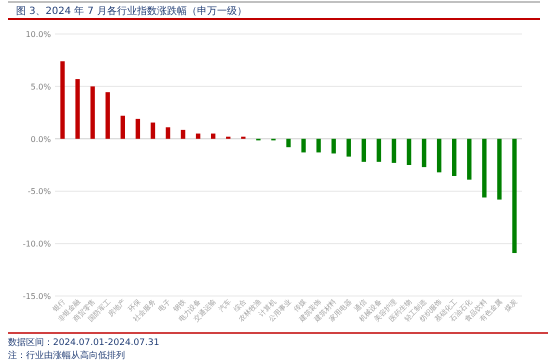 Image resolution: width=550 pixels, height=363 pixels. I want to click on ytick: -10.0%, so click(36, 244).